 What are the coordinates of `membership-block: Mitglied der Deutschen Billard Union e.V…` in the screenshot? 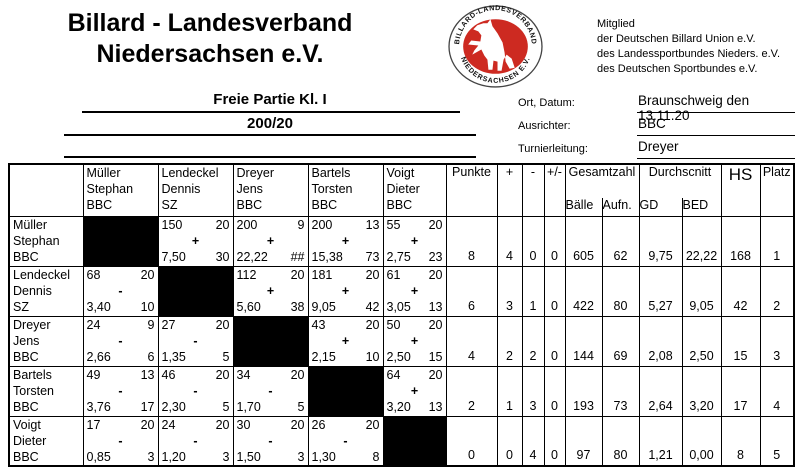 It's located at (688, 47).